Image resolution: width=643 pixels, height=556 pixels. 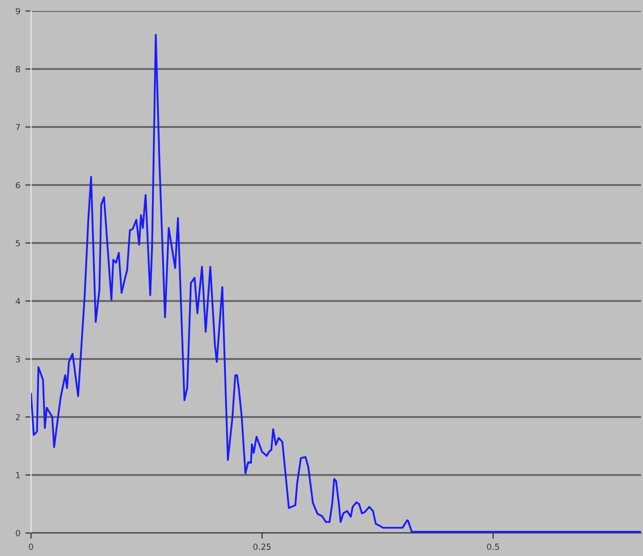 What do you see at coordinates (18, 301) in the screenshot?
I see `y-tick-label: 4` at bounding box center [18, 301].